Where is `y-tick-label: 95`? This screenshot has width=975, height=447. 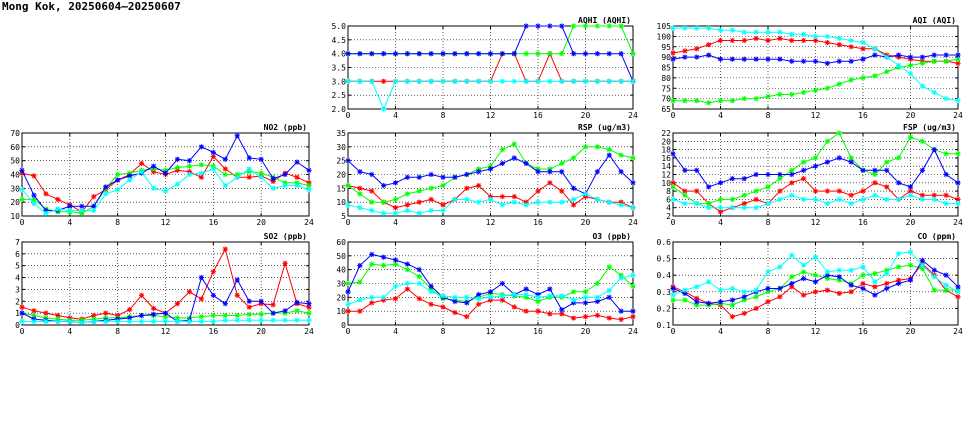 y-tick-label: 95 is located at coordinates (666, 47).